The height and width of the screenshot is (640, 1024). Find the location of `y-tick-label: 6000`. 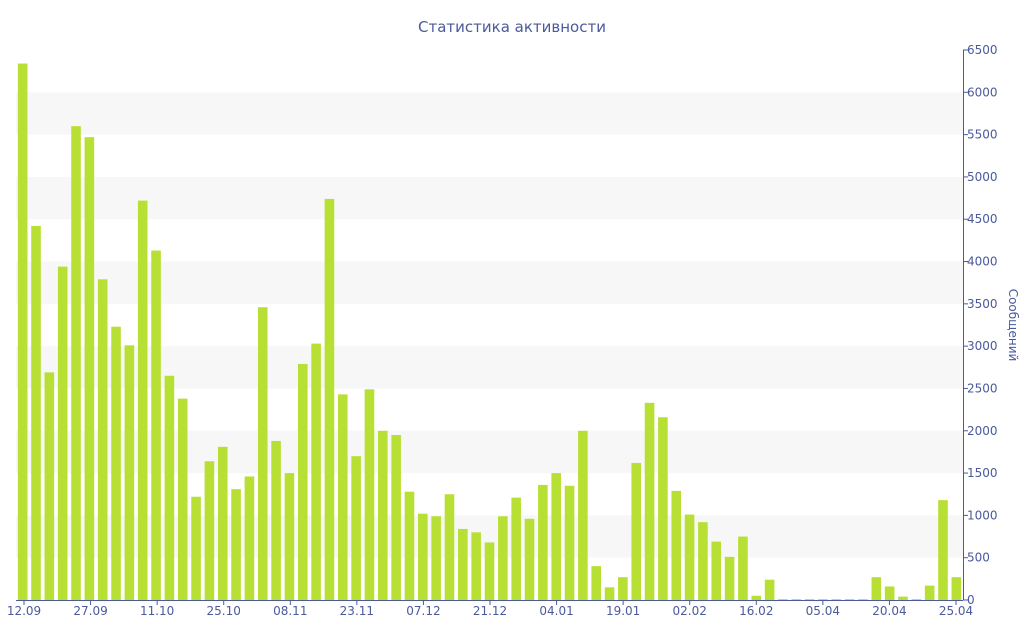

y-tick-label: 6000 is located at coordinates (982, 92).